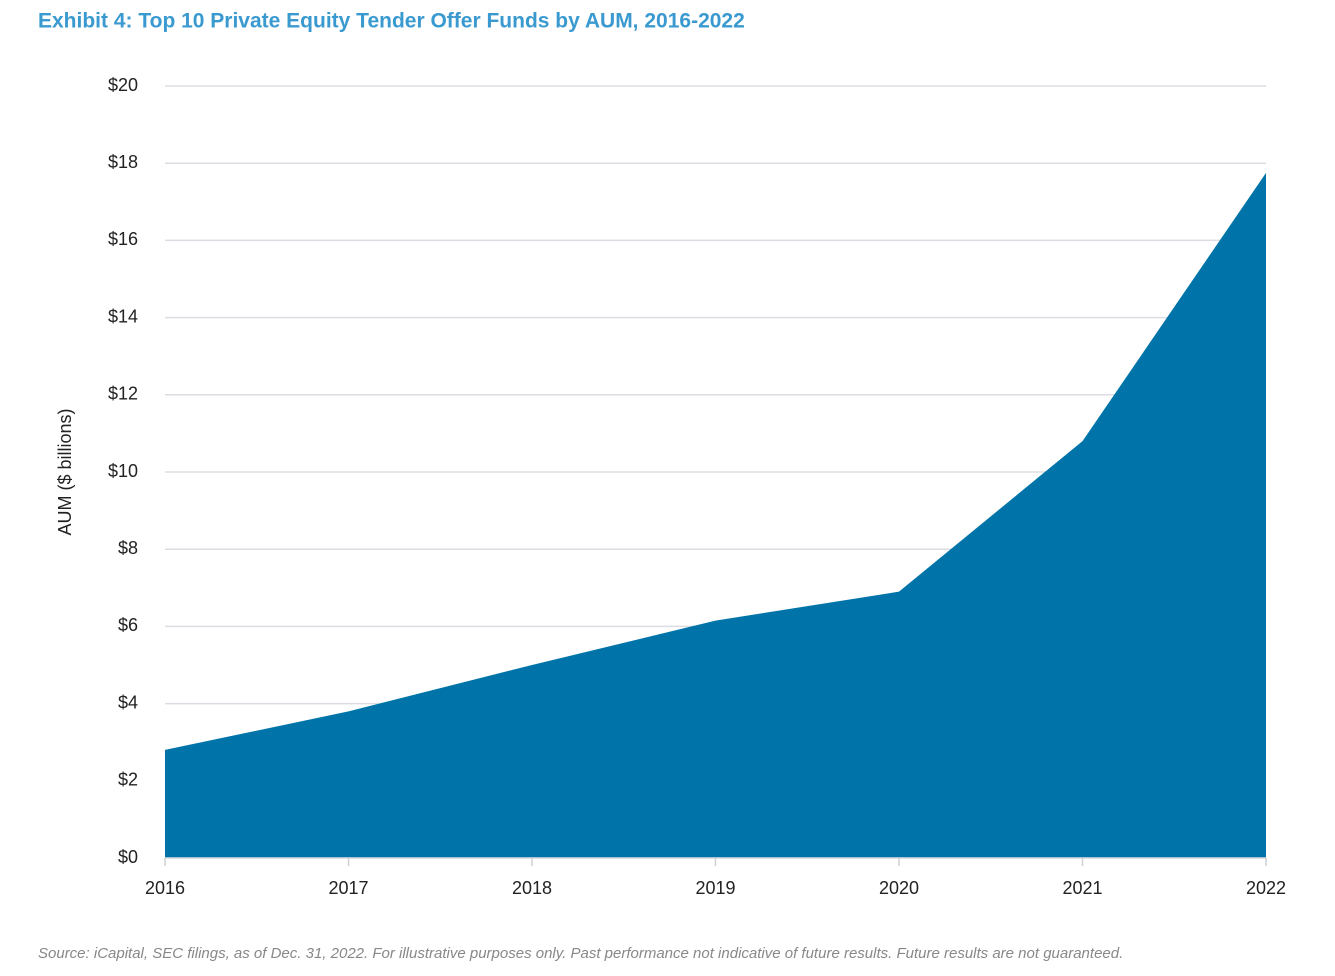  What do you see at coordinates (123, 471) in the screenshot?
I see `y-tick-label: $10` at bounding box center [123, 471].